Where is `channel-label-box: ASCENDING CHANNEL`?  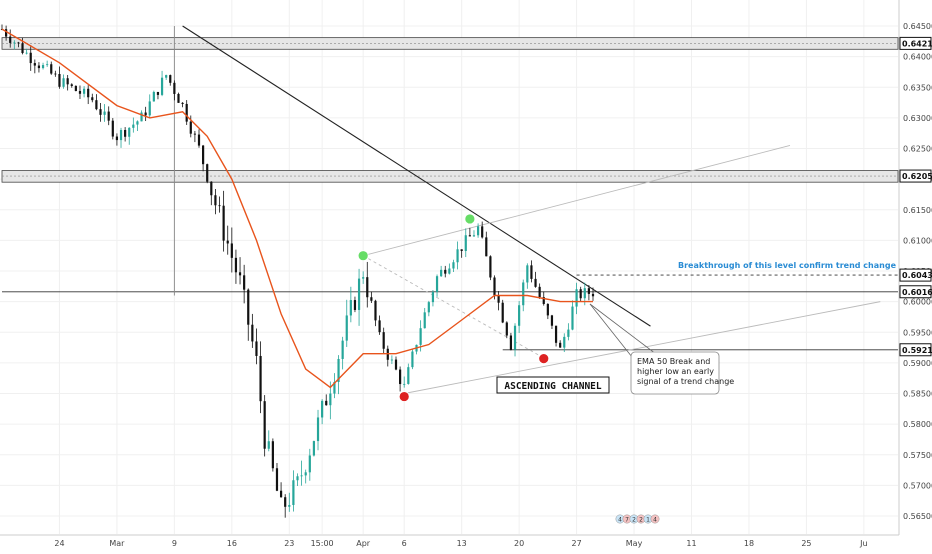 channel-label-box: ASCENDING CHANNEL is located at coordinates (553, 385).